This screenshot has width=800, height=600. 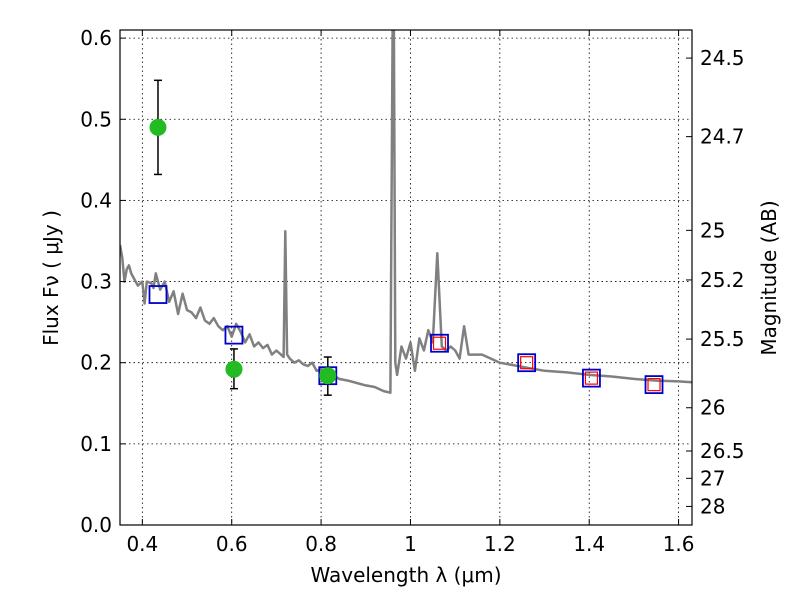 What do you see at coordinates (712, 230) in the screenshot?
I see `mag-tick-label: 25` at bounding box center [712, 230].